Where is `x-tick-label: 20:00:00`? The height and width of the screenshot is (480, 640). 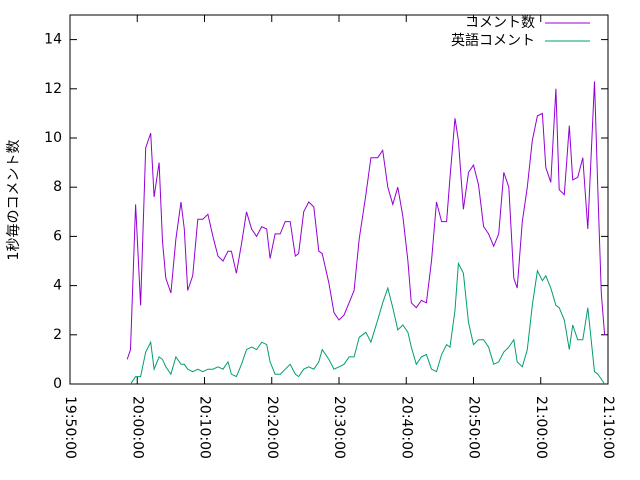 x-tick-label: 20:00:00 is located at coordinates (137, 427).